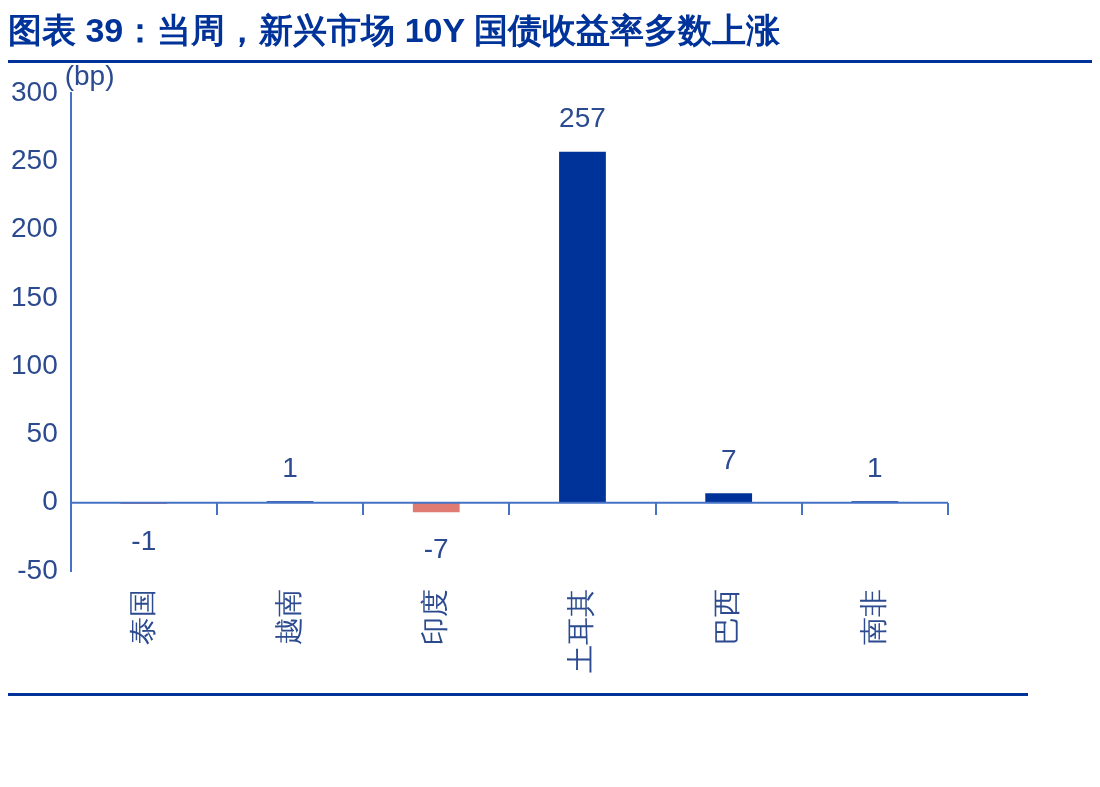  Describe the element at coordinates (288, 617) in the screenshot. I see `x-tick-label: 越南` at that location.